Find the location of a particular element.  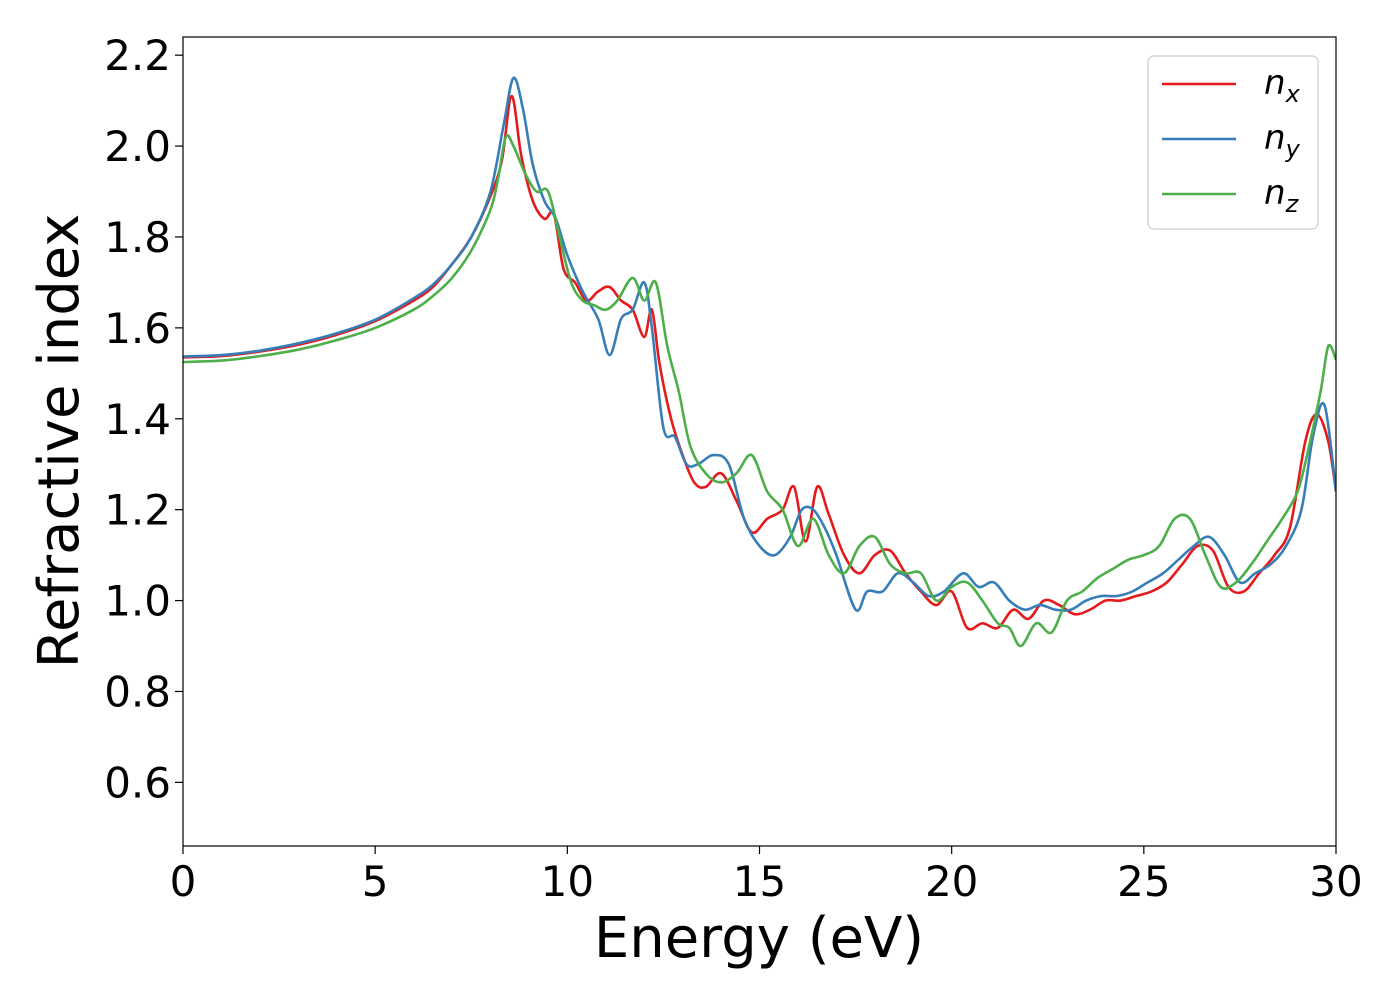

x-tick-label: 25 is located at coordinates (1143, 881).